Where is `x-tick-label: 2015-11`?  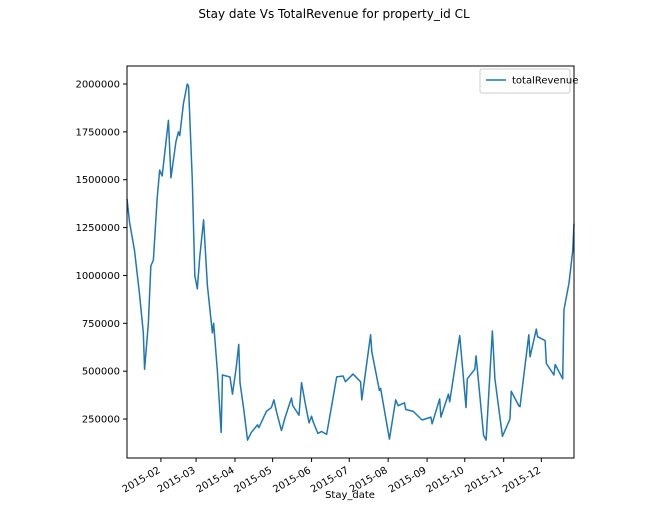 x-tick-label: 2015-11 is located at coordinates (484, 480).